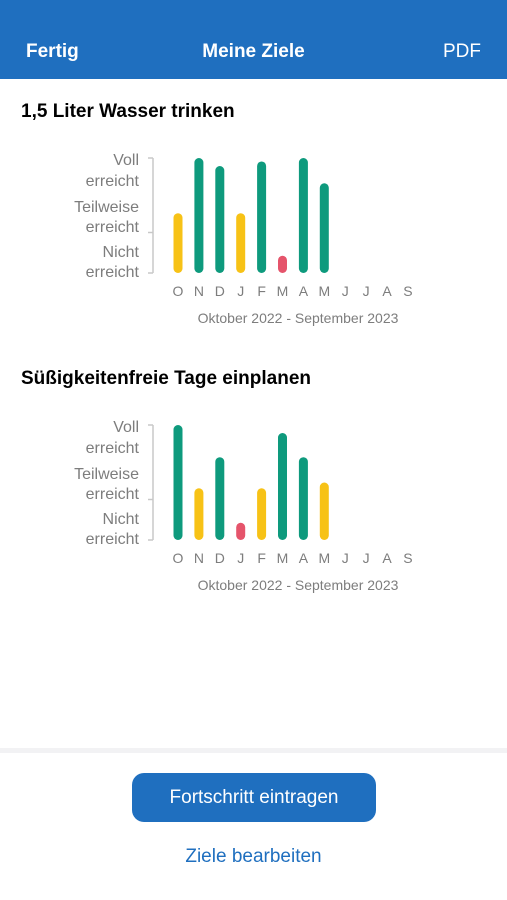 The height and width of the screenshot is (900, 507). What do you see at coordinates (253, 750) in the screenshot?
I see `bottom-divider` at bounding box center [253, 750].